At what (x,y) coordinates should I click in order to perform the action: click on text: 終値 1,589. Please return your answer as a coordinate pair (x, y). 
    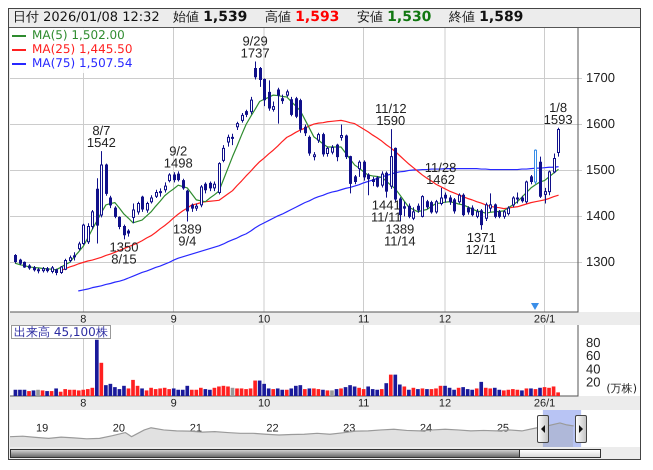
    Looking at the image, I should click on (486, 17).